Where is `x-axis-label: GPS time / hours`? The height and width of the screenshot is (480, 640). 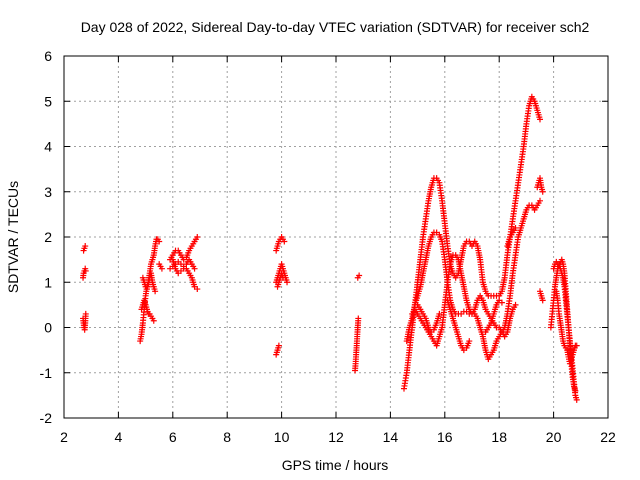
x-axis-label: GPS time / hours is located at coordinates (335, 465).